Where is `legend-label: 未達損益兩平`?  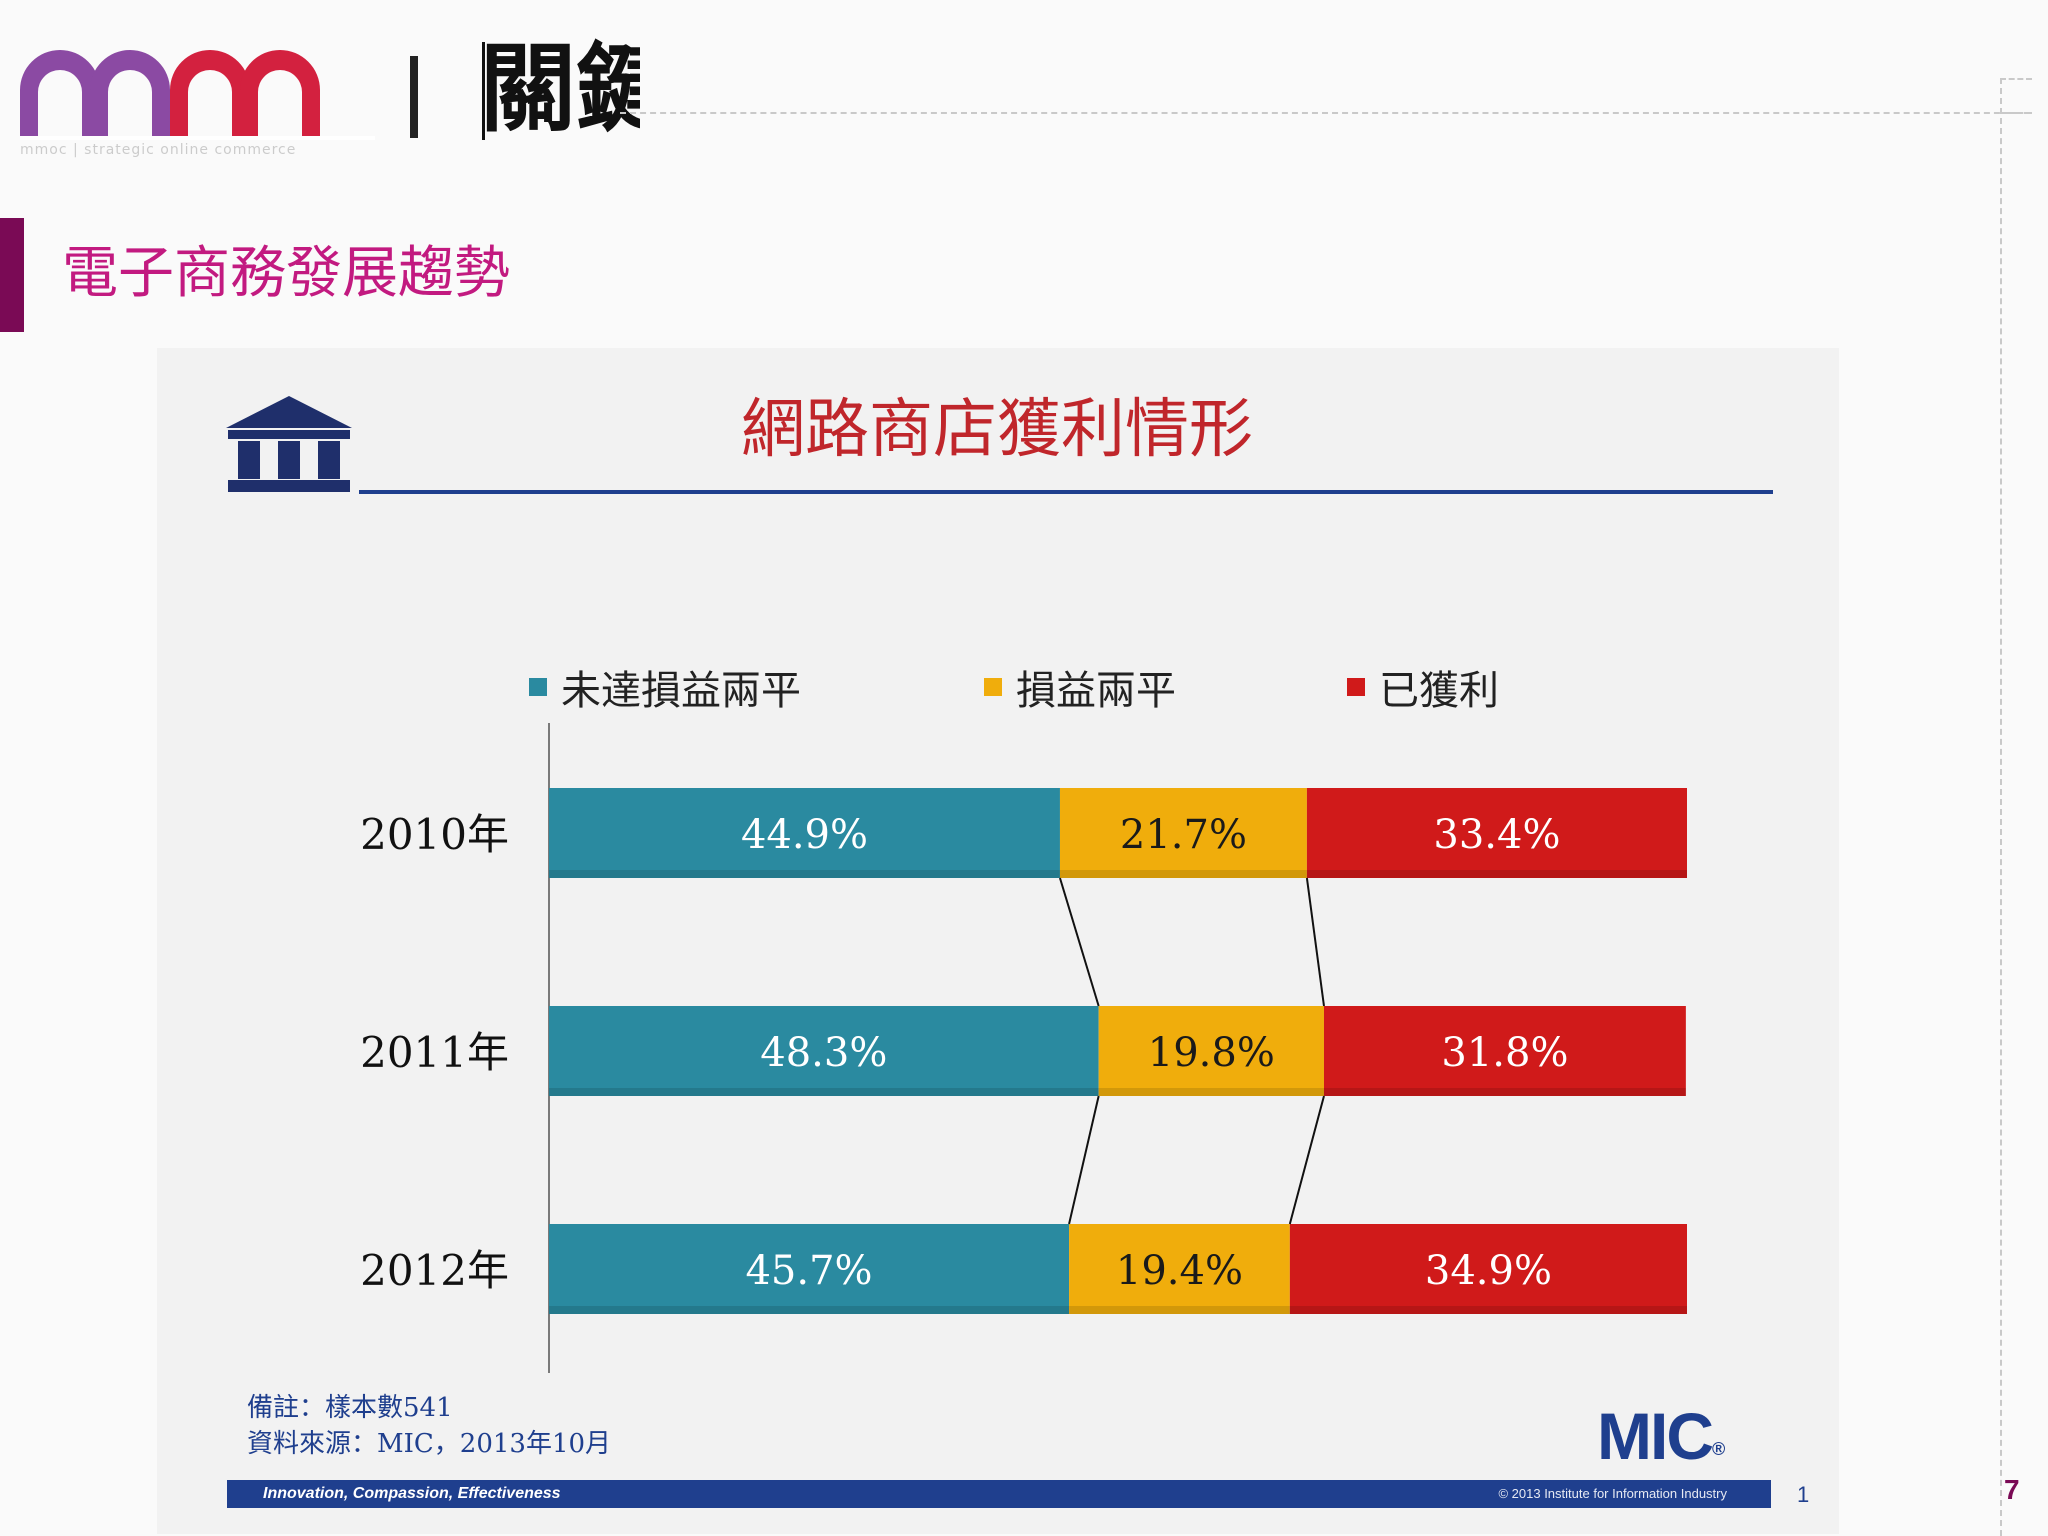
legend-label: 未達損益兩平 is located at coordinates (681, 691).